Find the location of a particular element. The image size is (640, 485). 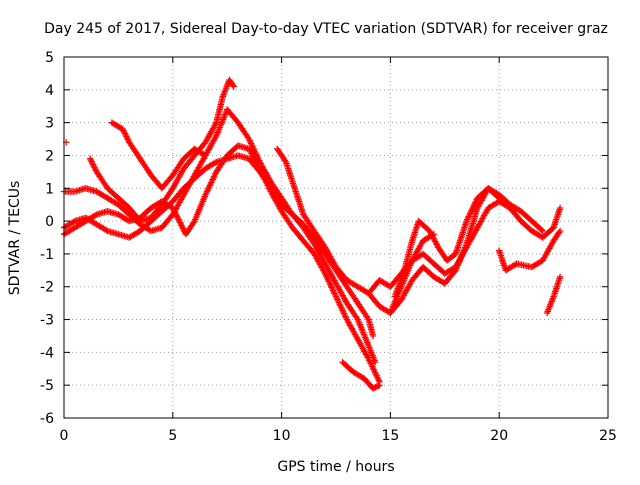

y-tick-label: 0 is located at coordinates (49, 222).